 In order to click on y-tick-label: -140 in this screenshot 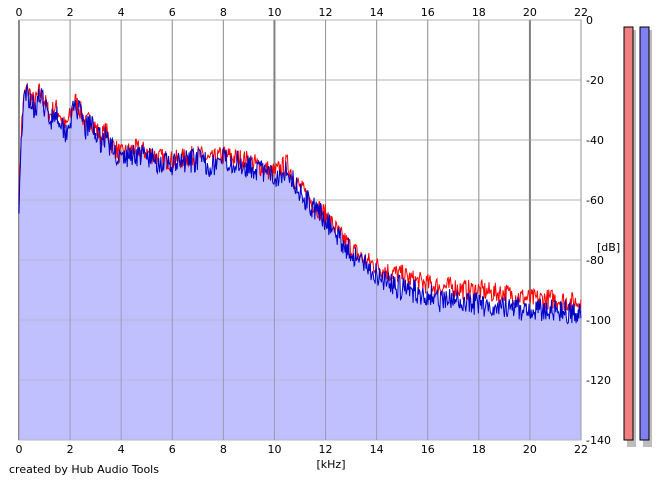, I will do `click(598, 440)`.